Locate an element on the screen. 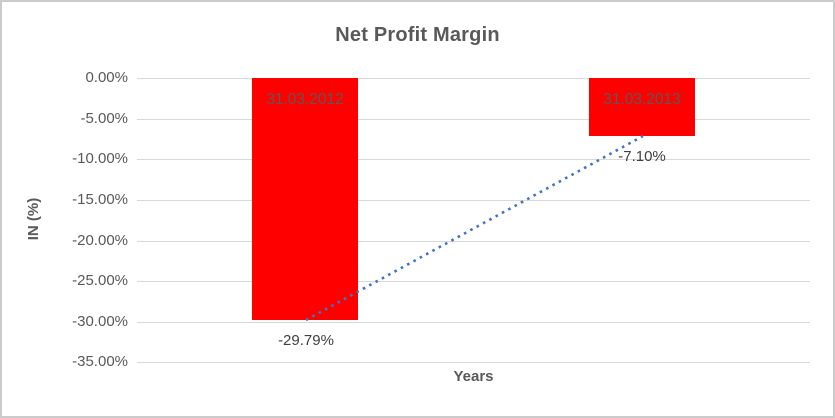 The height and width of the screenshot is (418, 835). y-tick-label: -35.00% is located at coordinates (100, 361).